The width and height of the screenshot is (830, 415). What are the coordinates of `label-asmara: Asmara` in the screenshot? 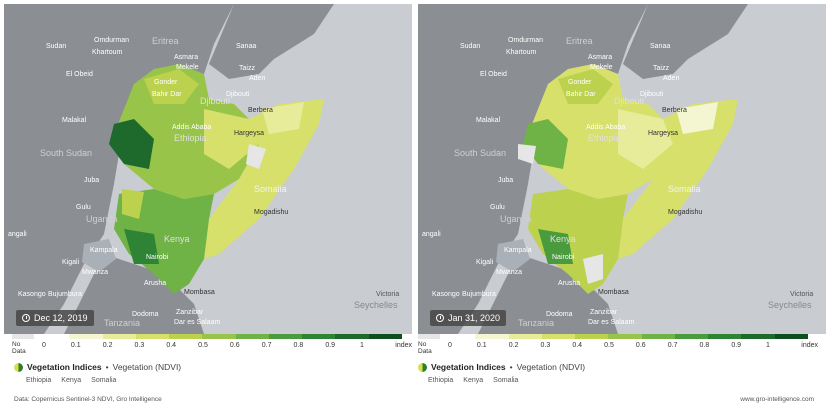 It's located at (600, 57).